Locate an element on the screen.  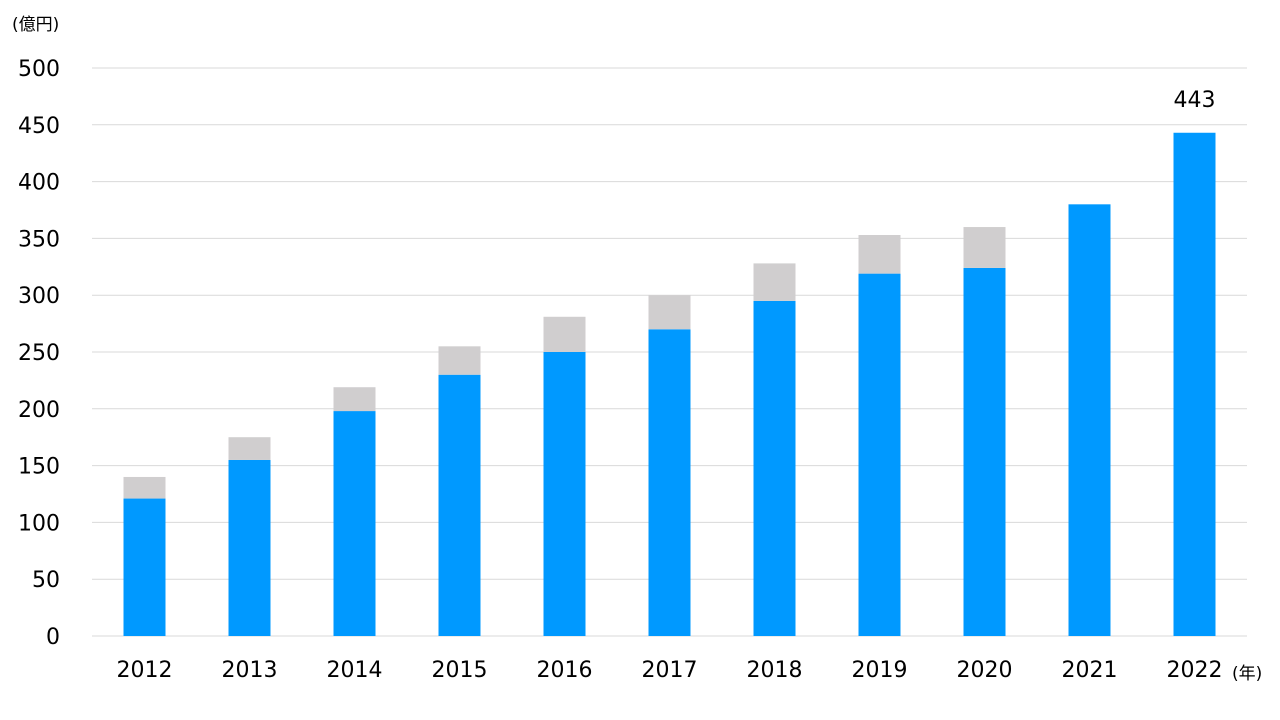
y-tick-label: 200 is located at coordinates (39, 410).